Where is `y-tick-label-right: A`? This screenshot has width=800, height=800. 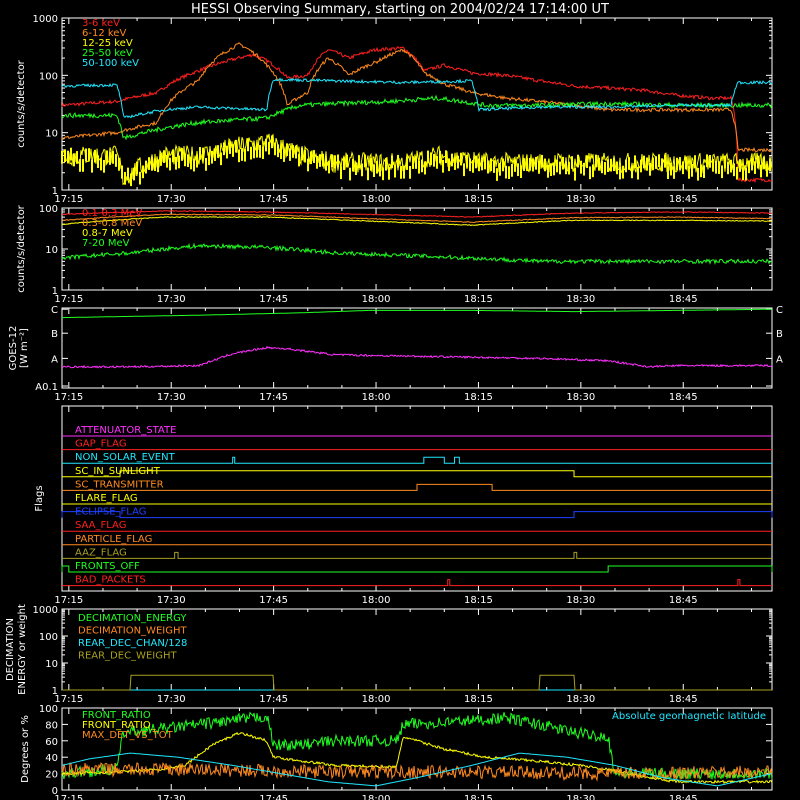
y-tick-label-right: A is located at coordinates (779, 359).